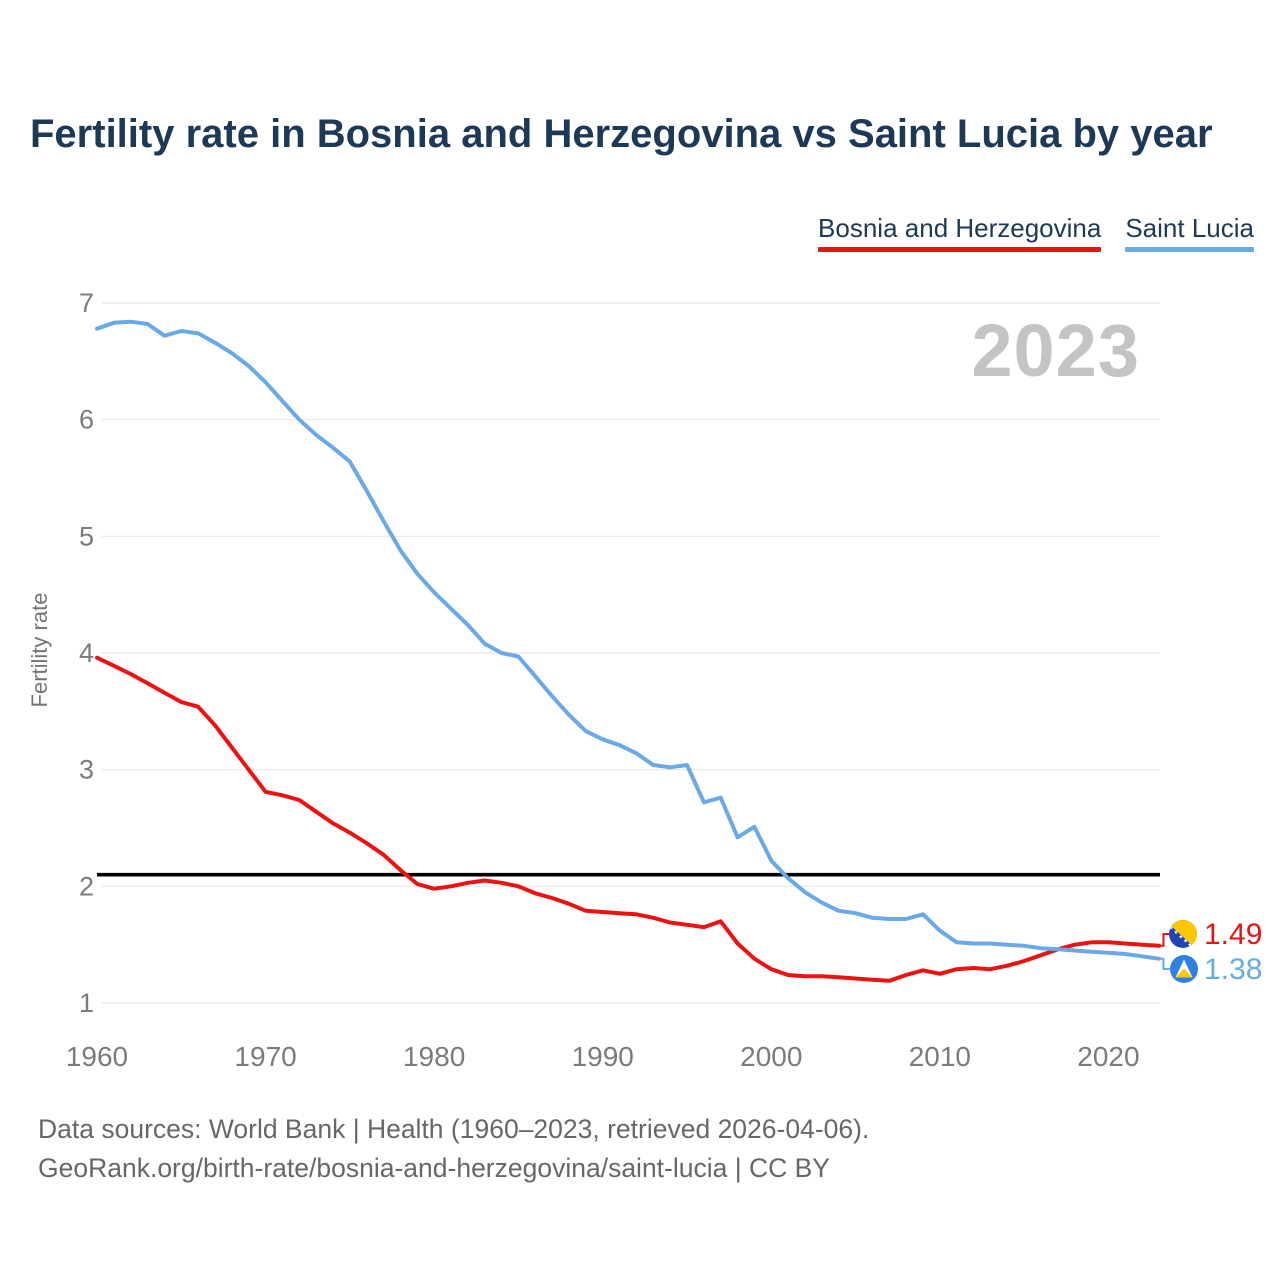  I want to click on y-tick-label-7: 7, so click(86, 303).